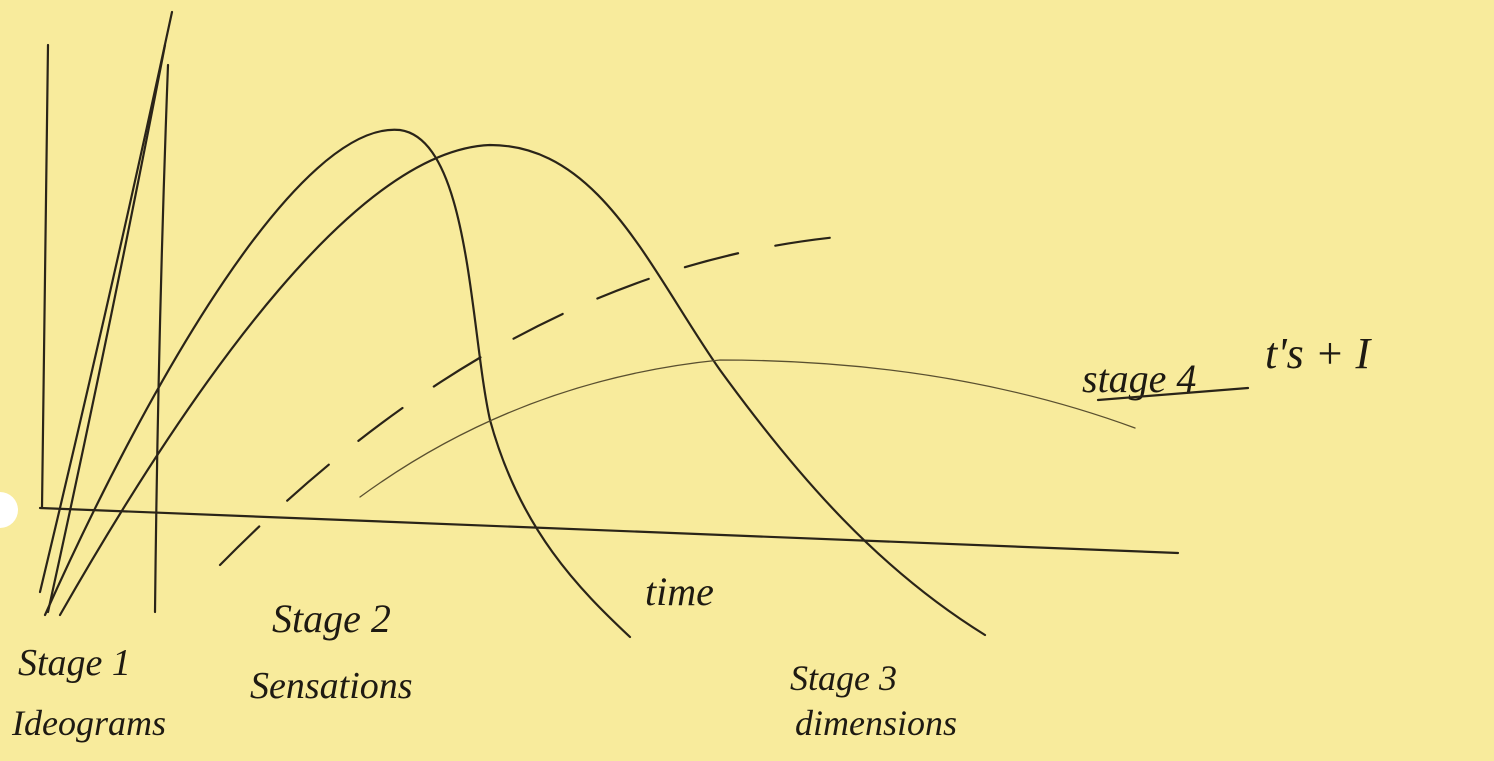 The image size is (1494, 761). Describe the element at coordinates (45, 276) in the screenshot. I see `vertical-axis` at that location.